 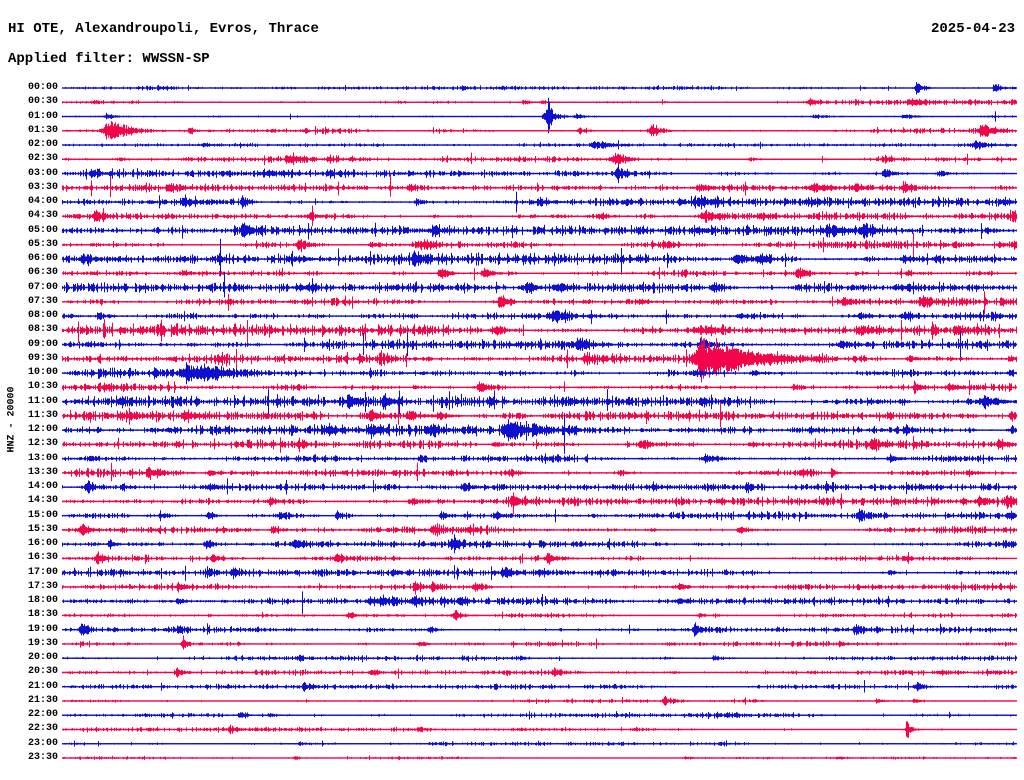 I want to click on time-label: 16:00, so click(x=42, y=544).